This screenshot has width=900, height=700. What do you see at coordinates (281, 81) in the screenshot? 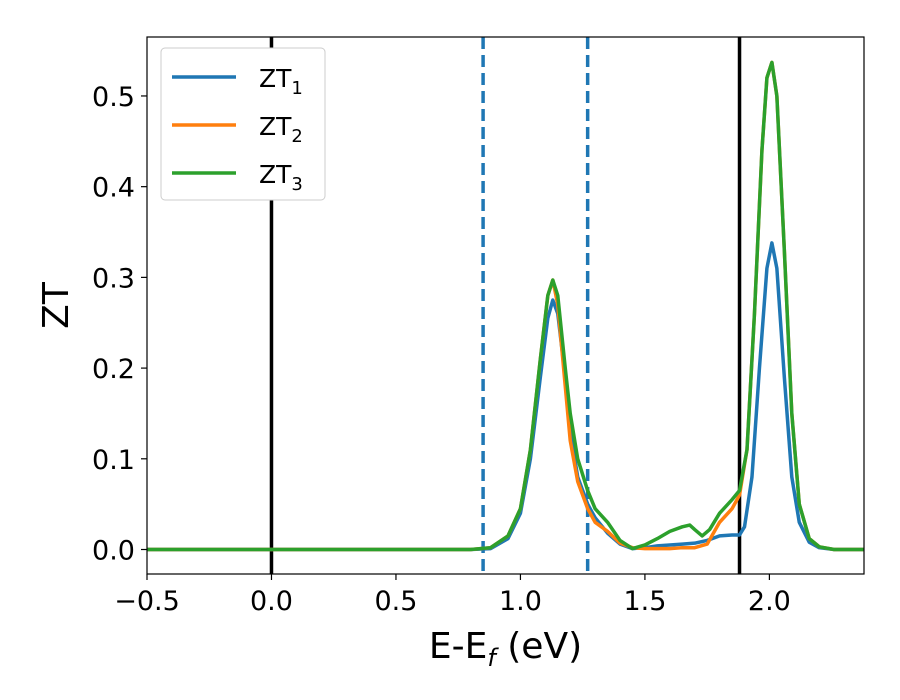
I see `legend-label: ZT1` at bounding box center [281, 81].